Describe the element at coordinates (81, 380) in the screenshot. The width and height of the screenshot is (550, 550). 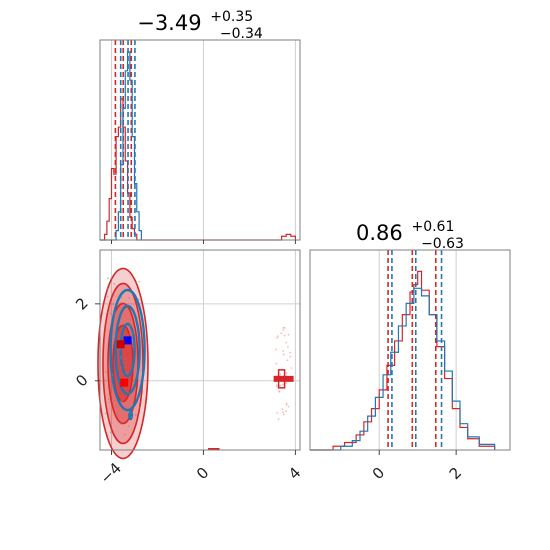
I see `y-tick-label: 0` at that location.